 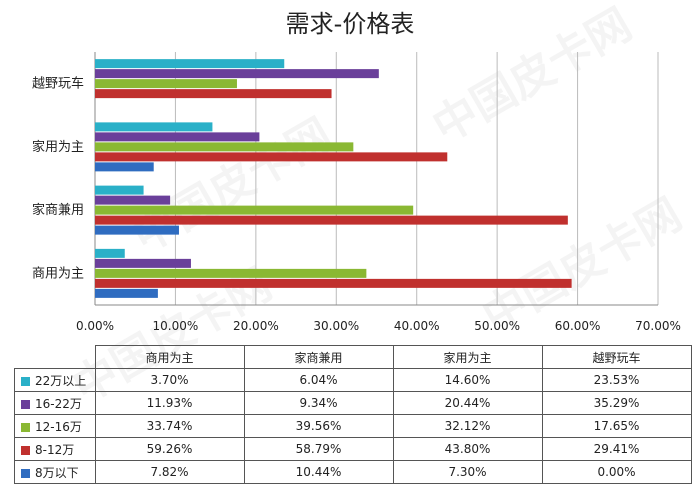 I want to click on table-column-header: 家用为主, so click(x=467, y=357).